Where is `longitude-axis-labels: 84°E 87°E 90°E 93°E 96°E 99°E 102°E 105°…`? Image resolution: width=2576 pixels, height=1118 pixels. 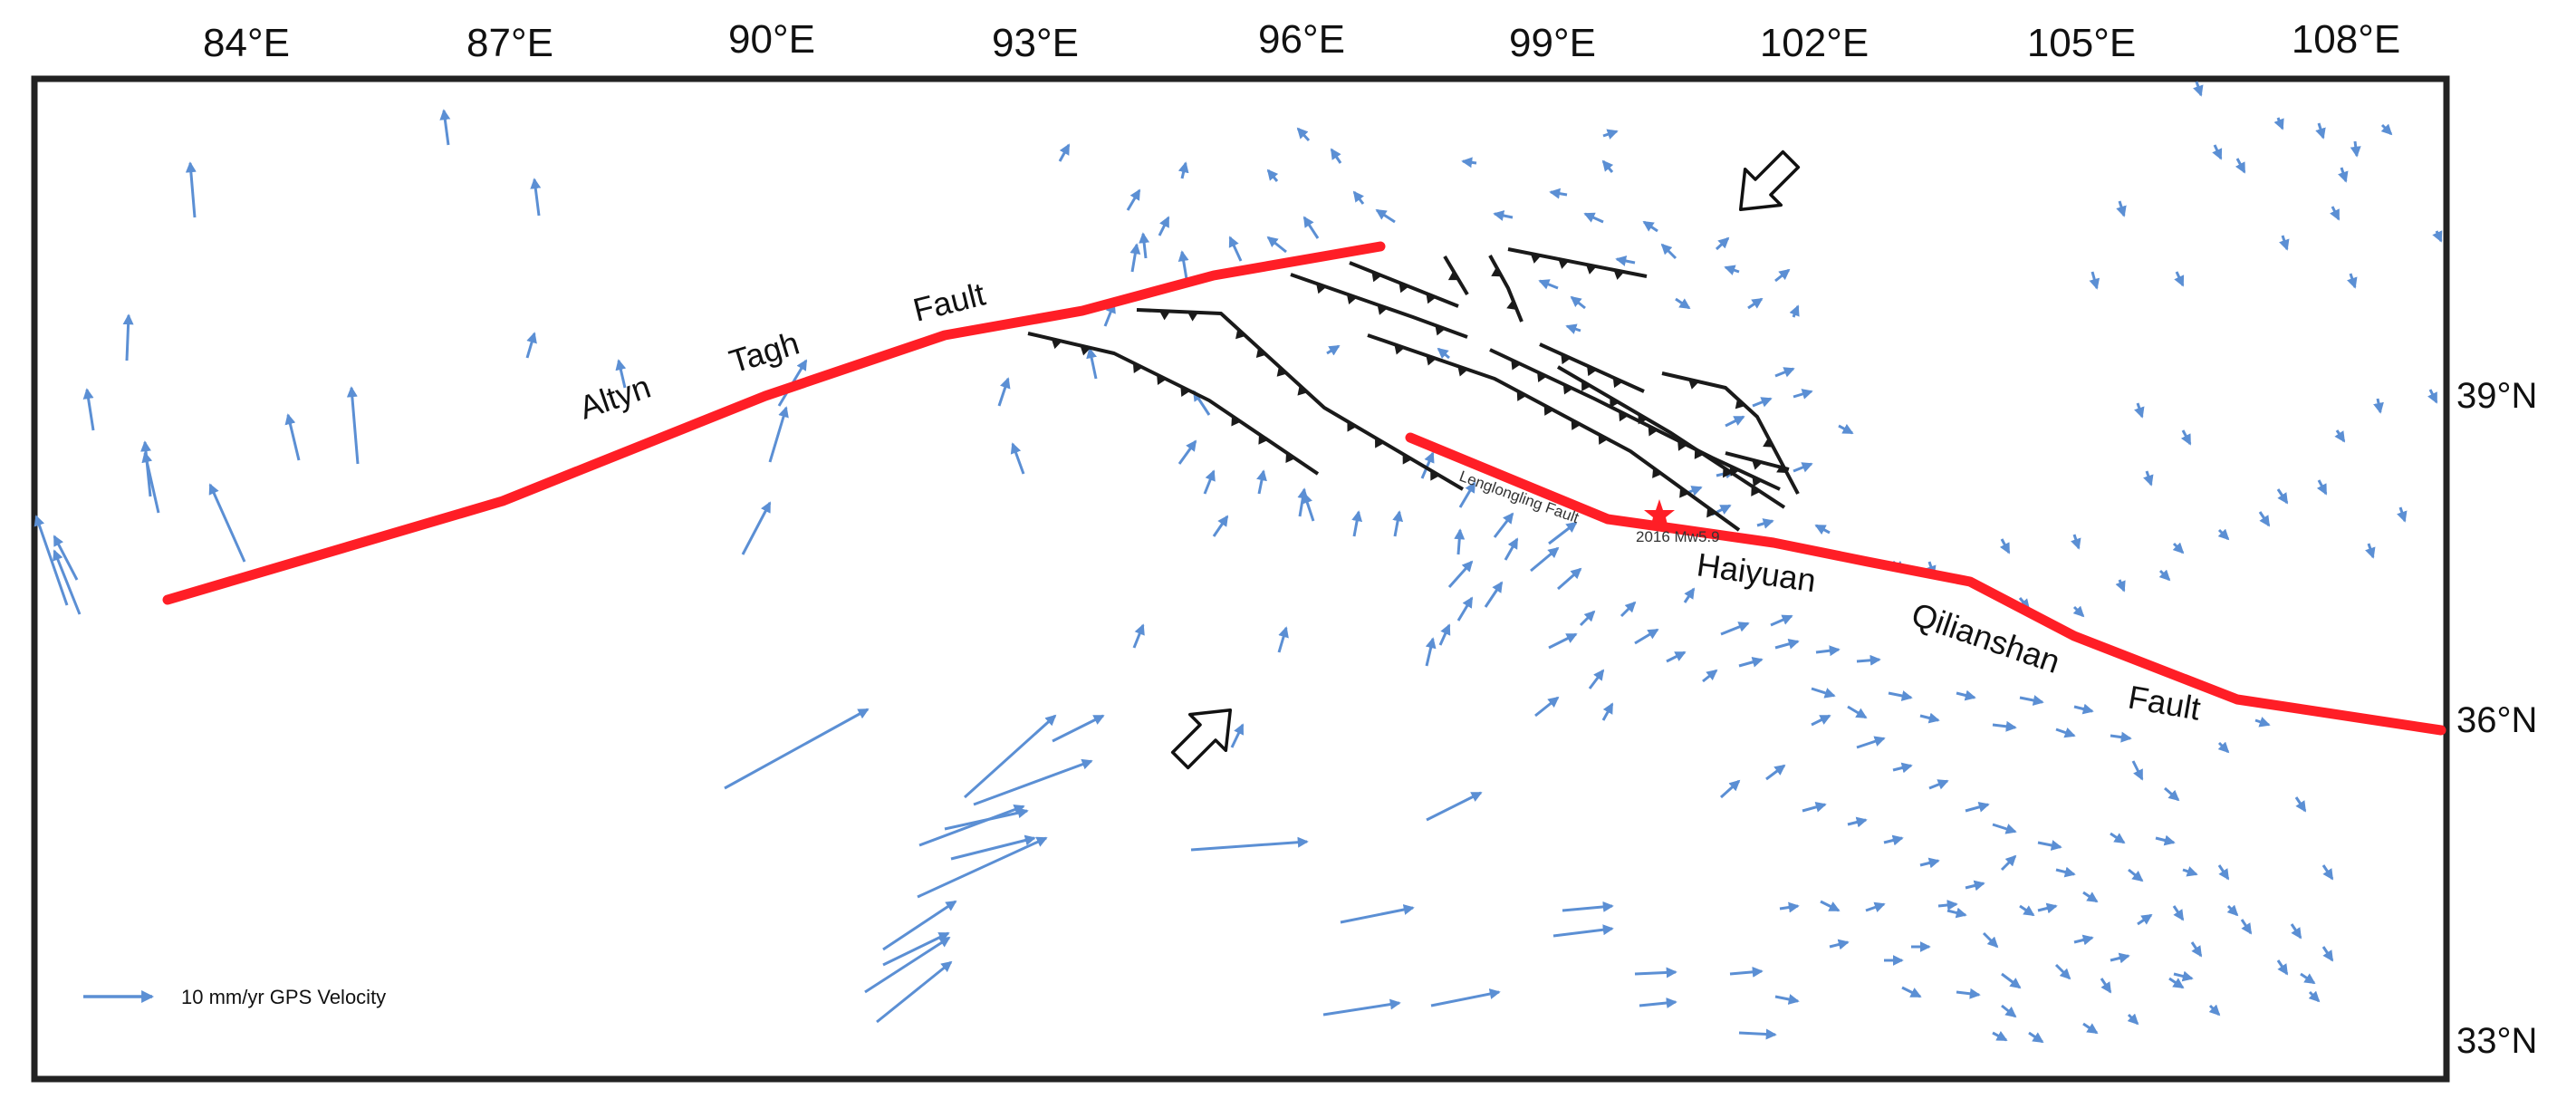
longitude-axis-labels: 84°E 87°E 90°E 93°E 96°E 99°E 102°E 105°… is located at coordinates (1301, 41).